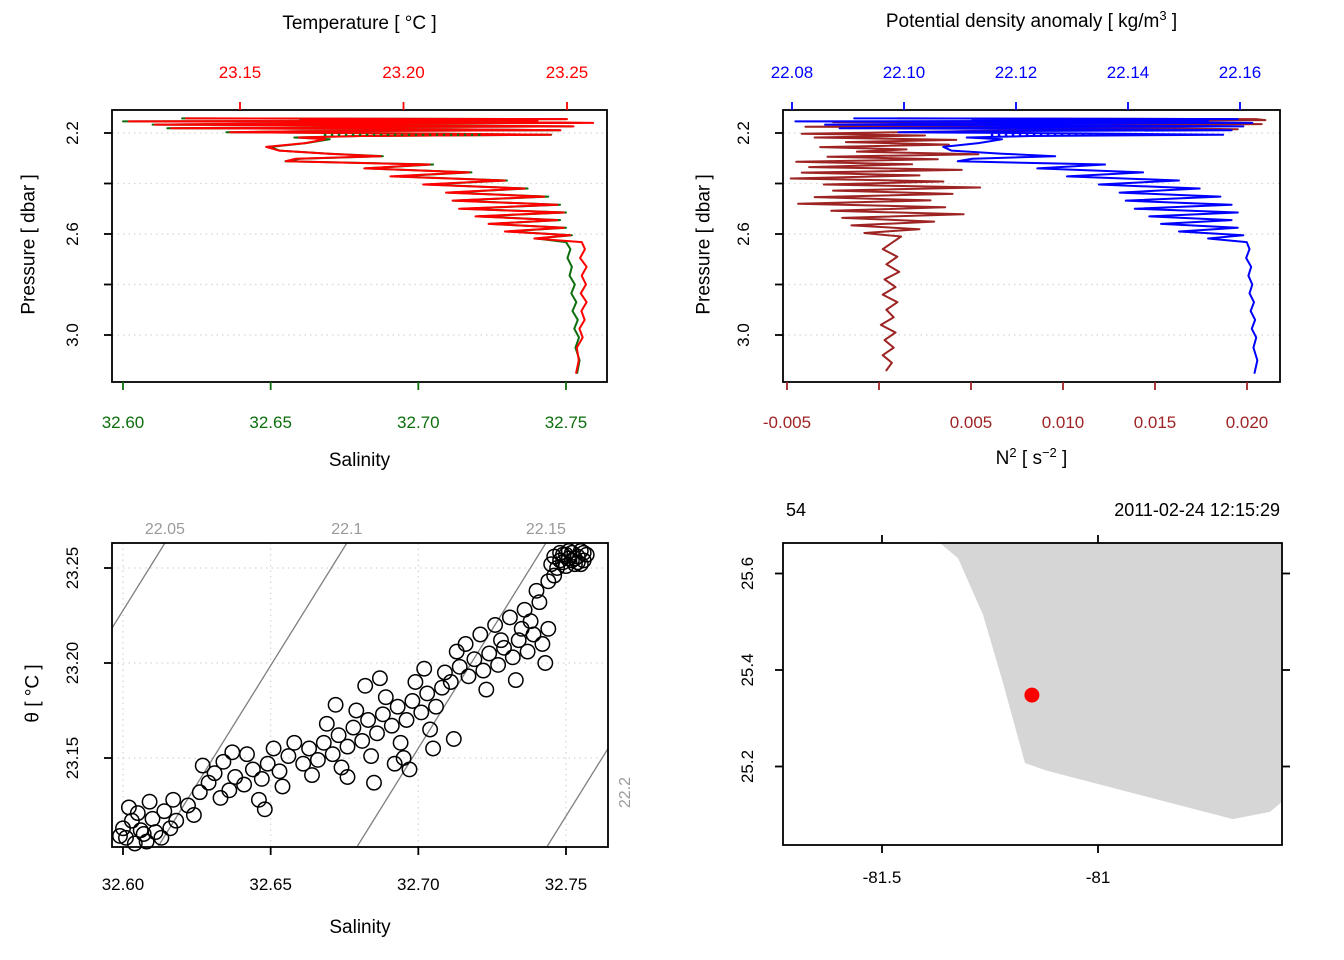 The height and width of the screenshot is (960, 1344). Describe the element at coordinates (359, 23) in the screenshot. I see `temperature-axis-title: Temperature [ °C ]` at that location.